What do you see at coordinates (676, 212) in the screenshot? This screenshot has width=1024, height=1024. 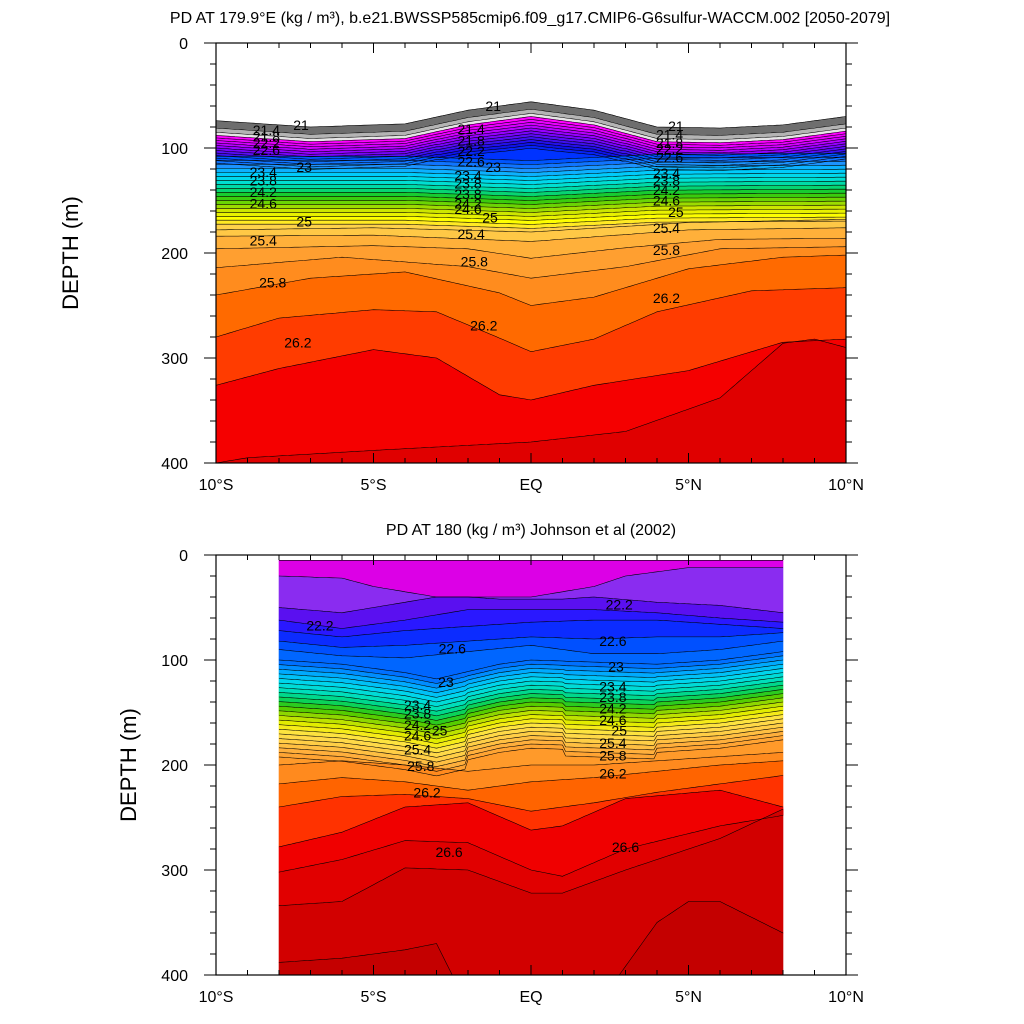 I see `top-contour-label: 25` at bounding box center [676, 212].